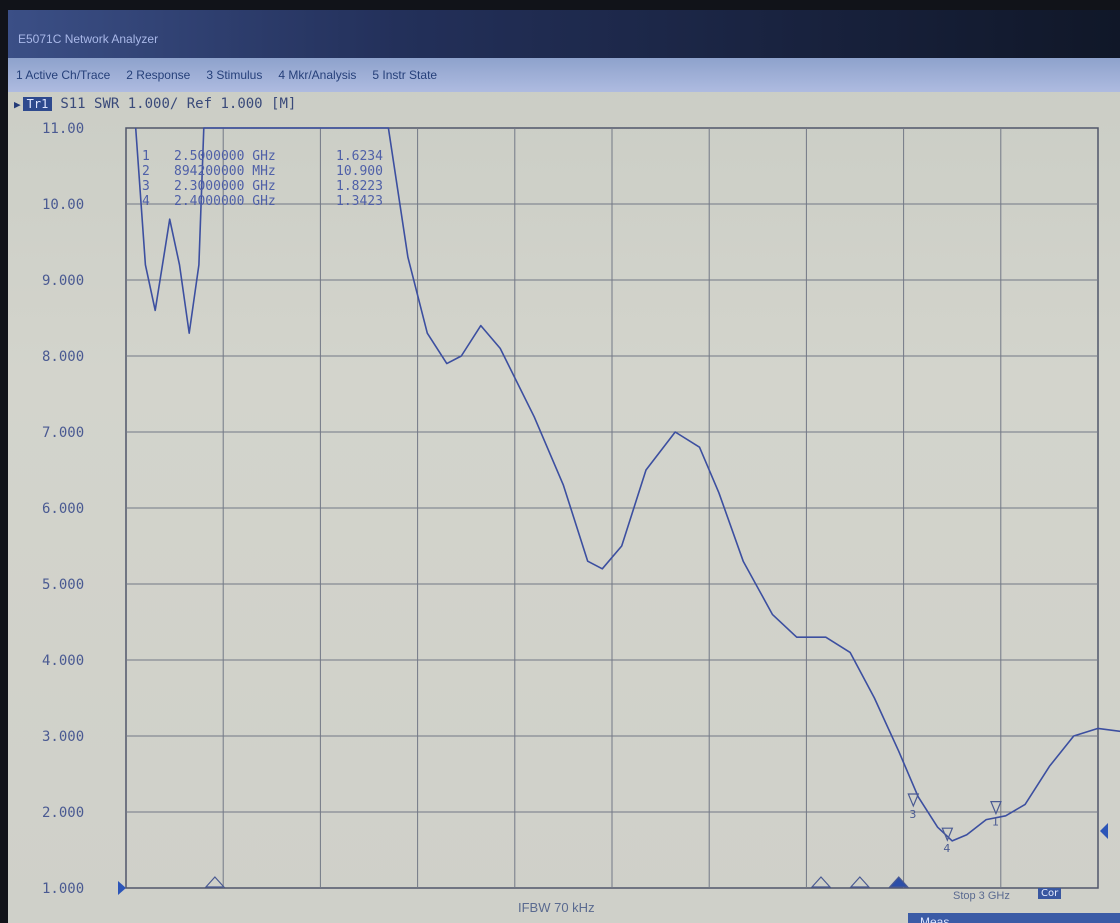 This screenshot has width=1120, height=923. What do you see at coordinates (17, 104) in the screenshot?
I see `active-trace-arrow-icon: ▶` at bounding box center [17, 104].